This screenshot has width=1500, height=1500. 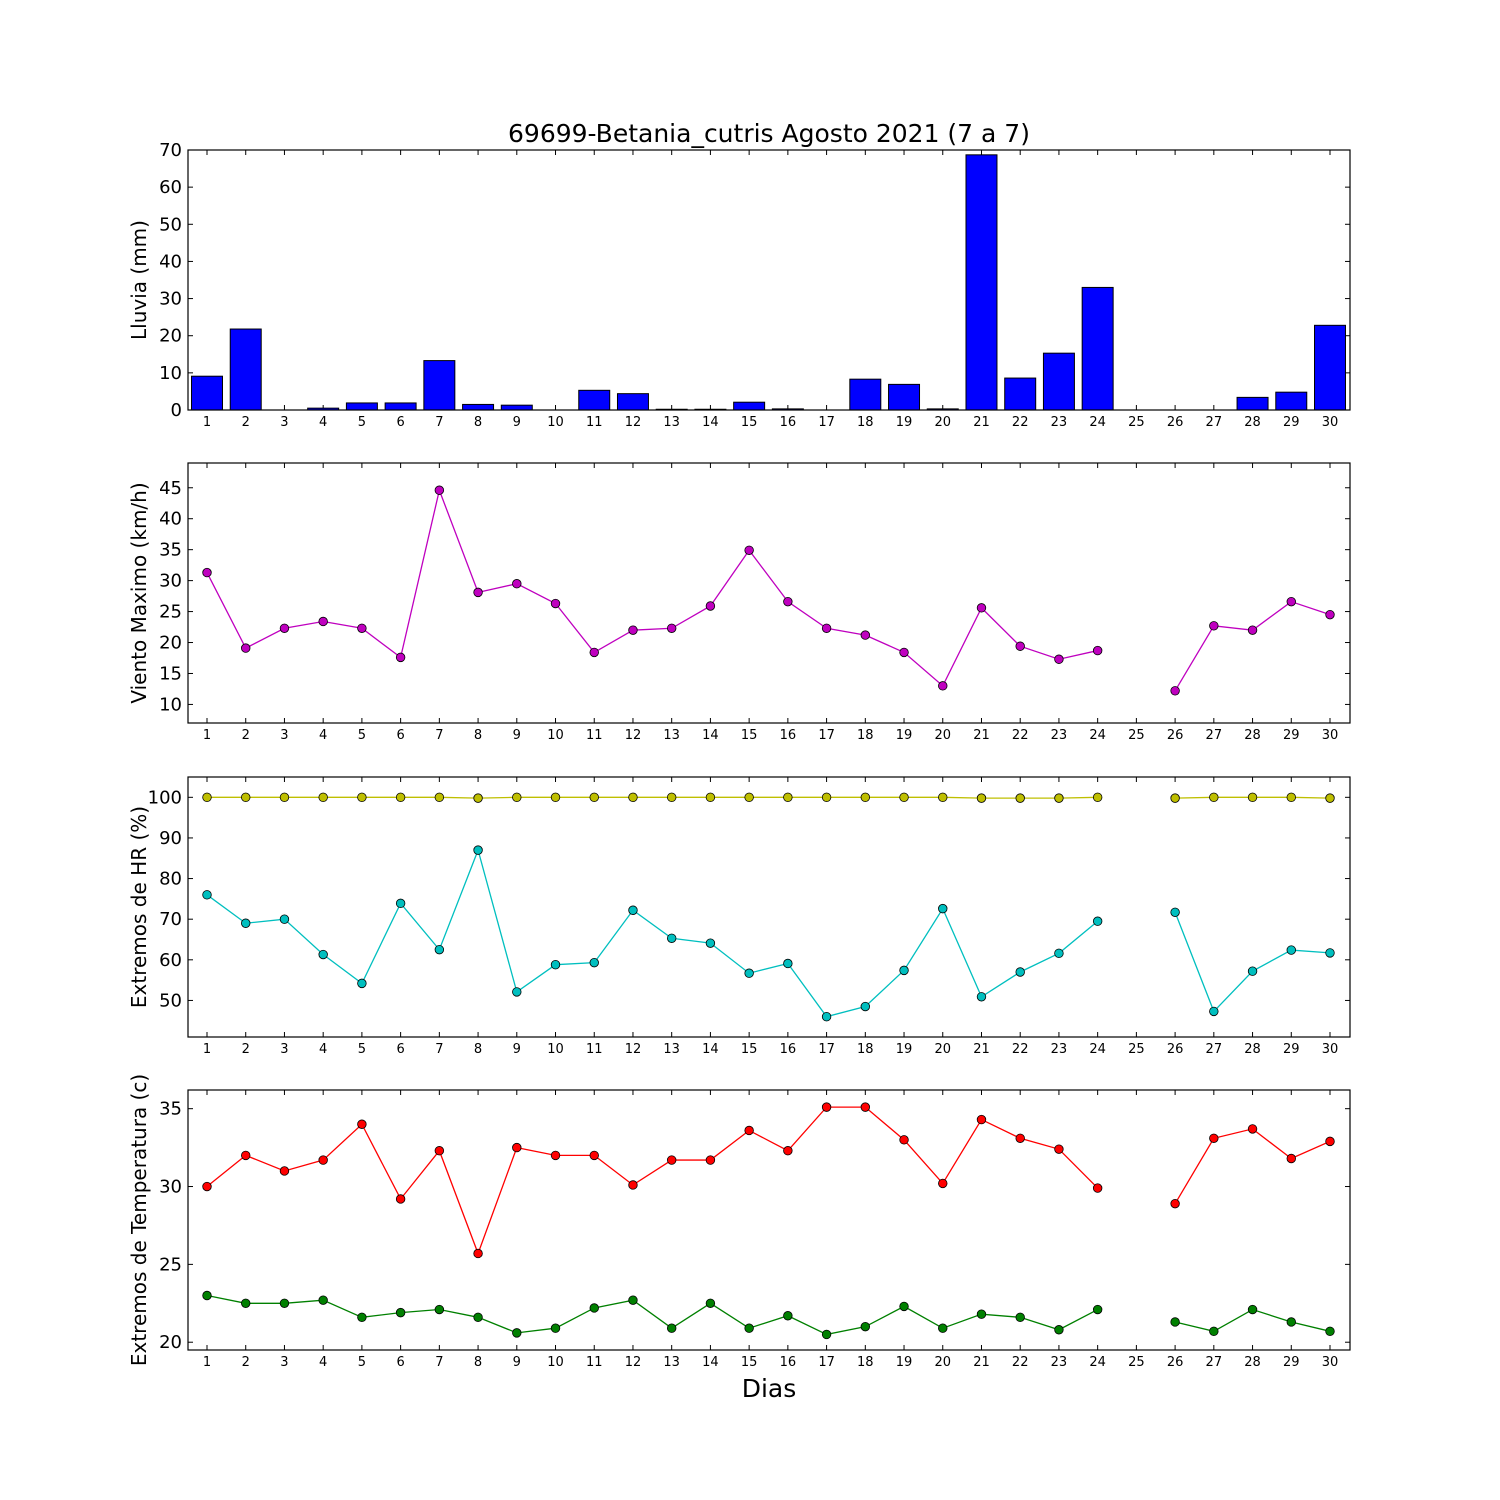 What do you see at coordinates (671, 735) in the screenshot?
I see `x-tick-label: 13` at bounding box center [671, 735].